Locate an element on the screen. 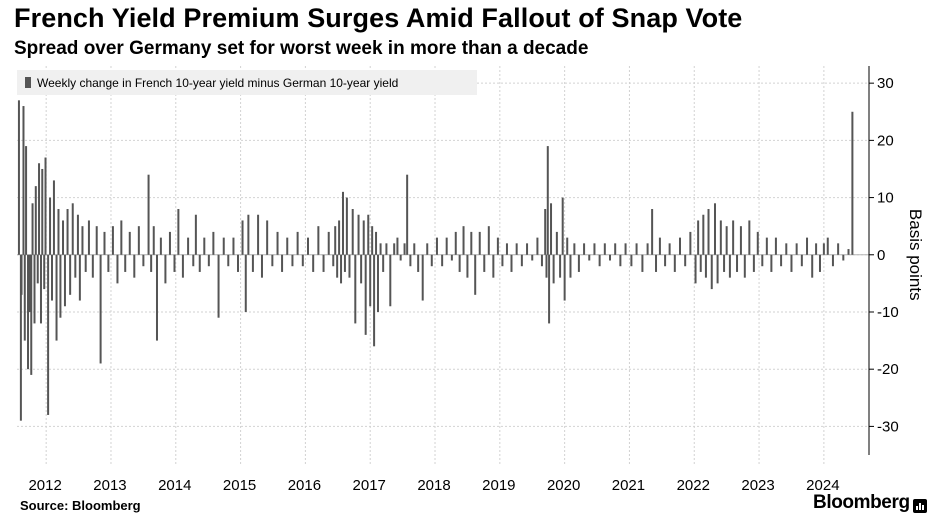  y-axis-ticks: 30 20 10 0 -10 -20 -30 is located at coordinates (884, 255).